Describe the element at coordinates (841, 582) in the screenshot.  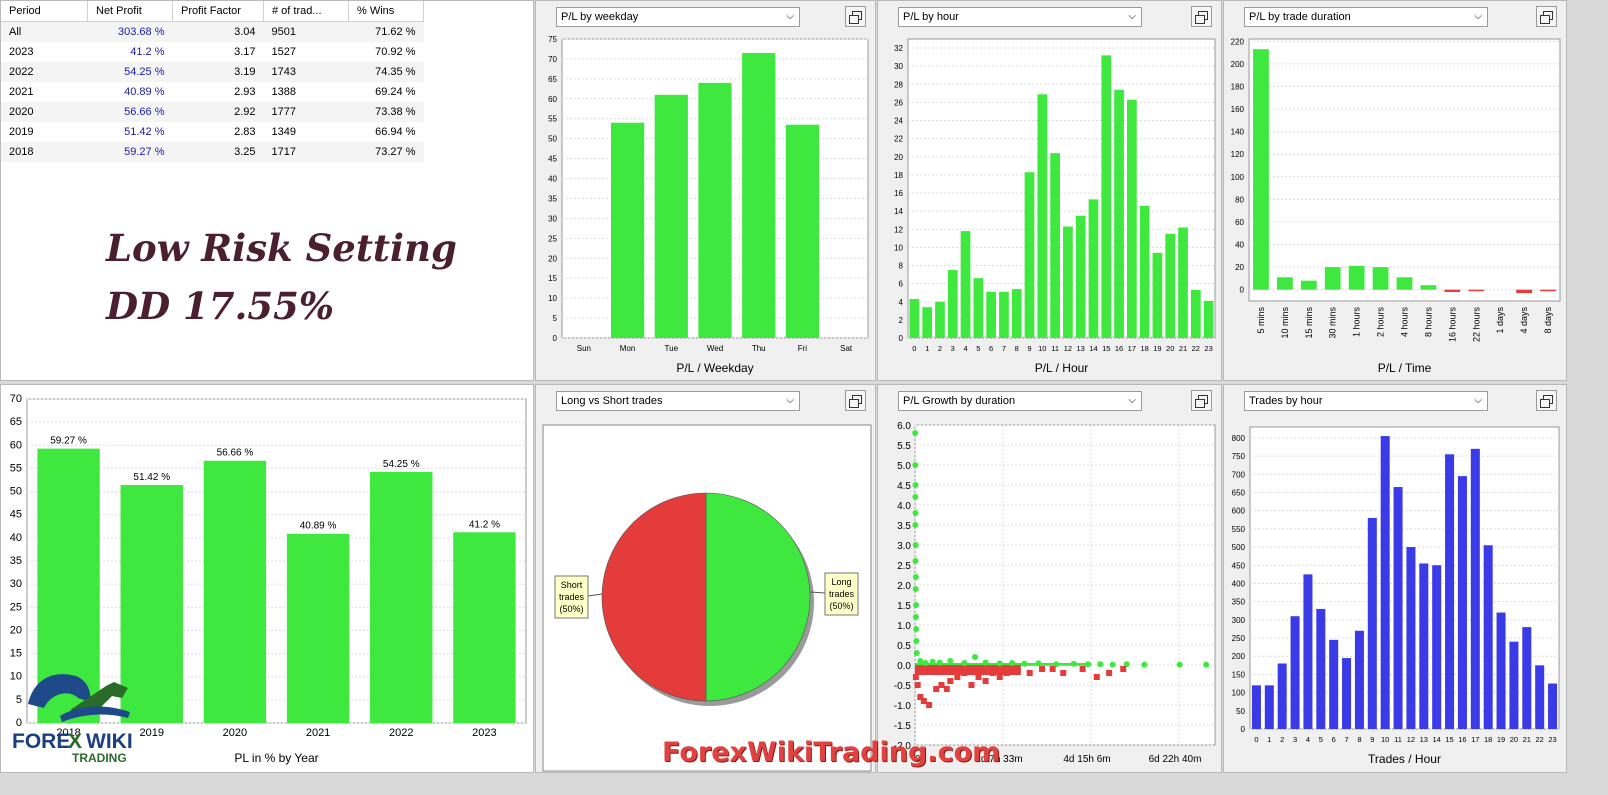
I see `slice-label: Long` at that location.